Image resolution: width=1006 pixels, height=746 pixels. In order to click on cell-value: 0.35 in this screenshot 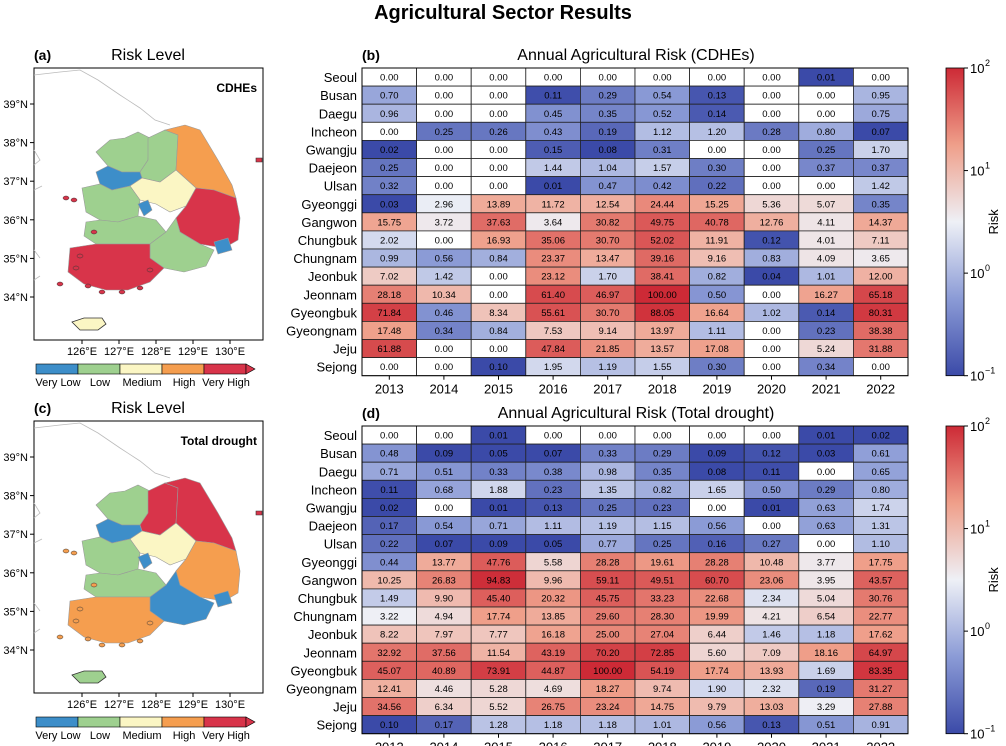, I will do `click(662, 472)`.